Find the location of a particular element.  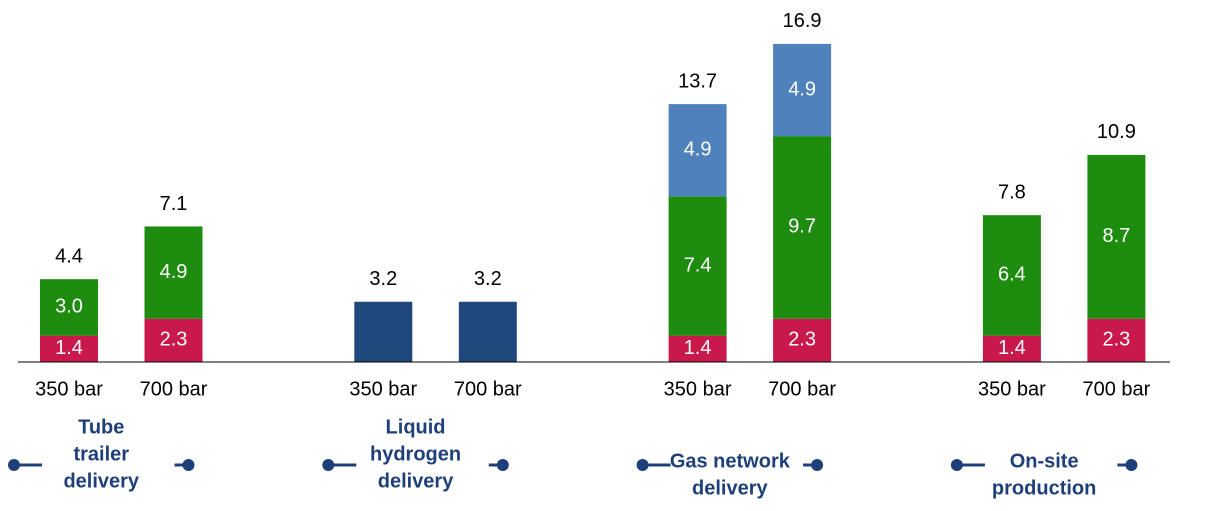

total-label: 7.8 is located at coordinates (1012, 192).